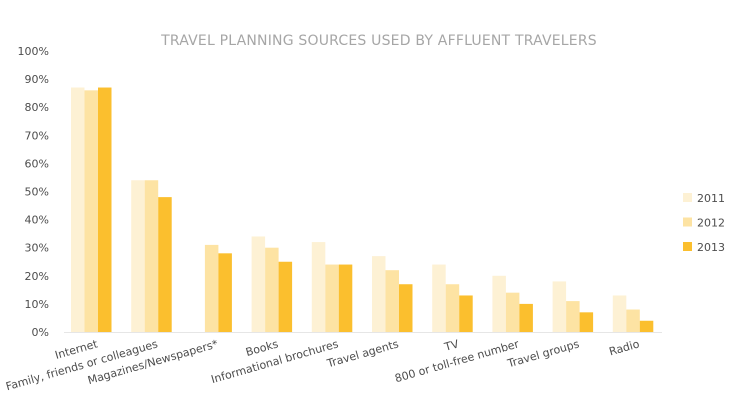 This screenshot has width=752, height=411. Describe the element at coordinates (37, 192) in the screenshot. I see `y-tick-label: 50%` at that location.